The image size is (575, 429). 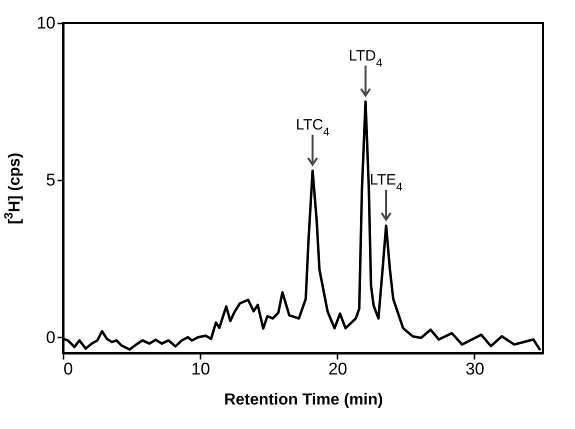 I want to click on y-tick-label: 10, so click(x=46, y=23).